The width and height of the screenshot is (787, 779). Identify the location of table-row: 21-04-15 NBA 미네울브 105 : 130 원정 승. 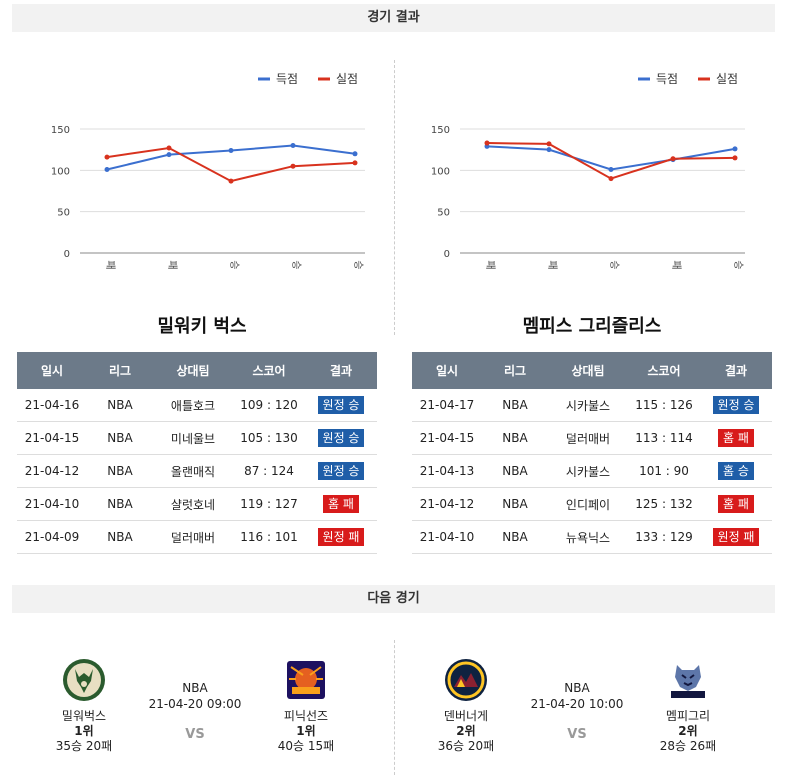
(197, 438).